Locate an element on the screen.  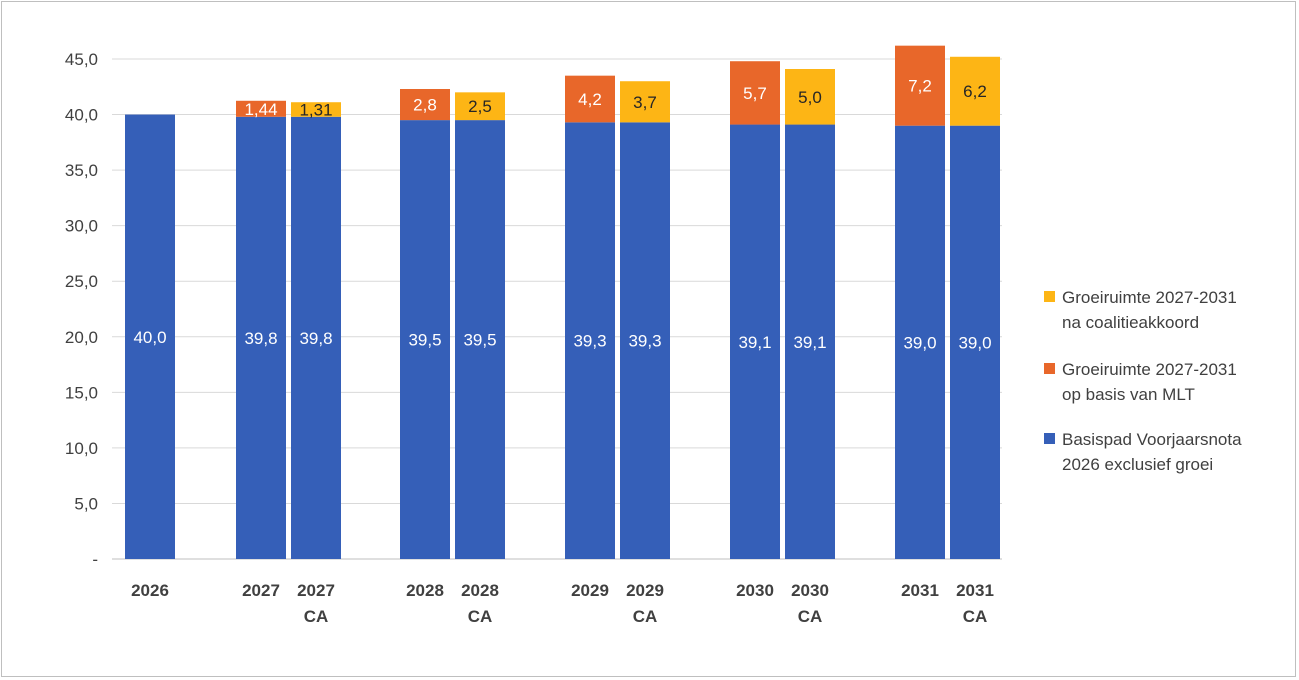
data-label: 2,8 is located at coordinates (425, 105).